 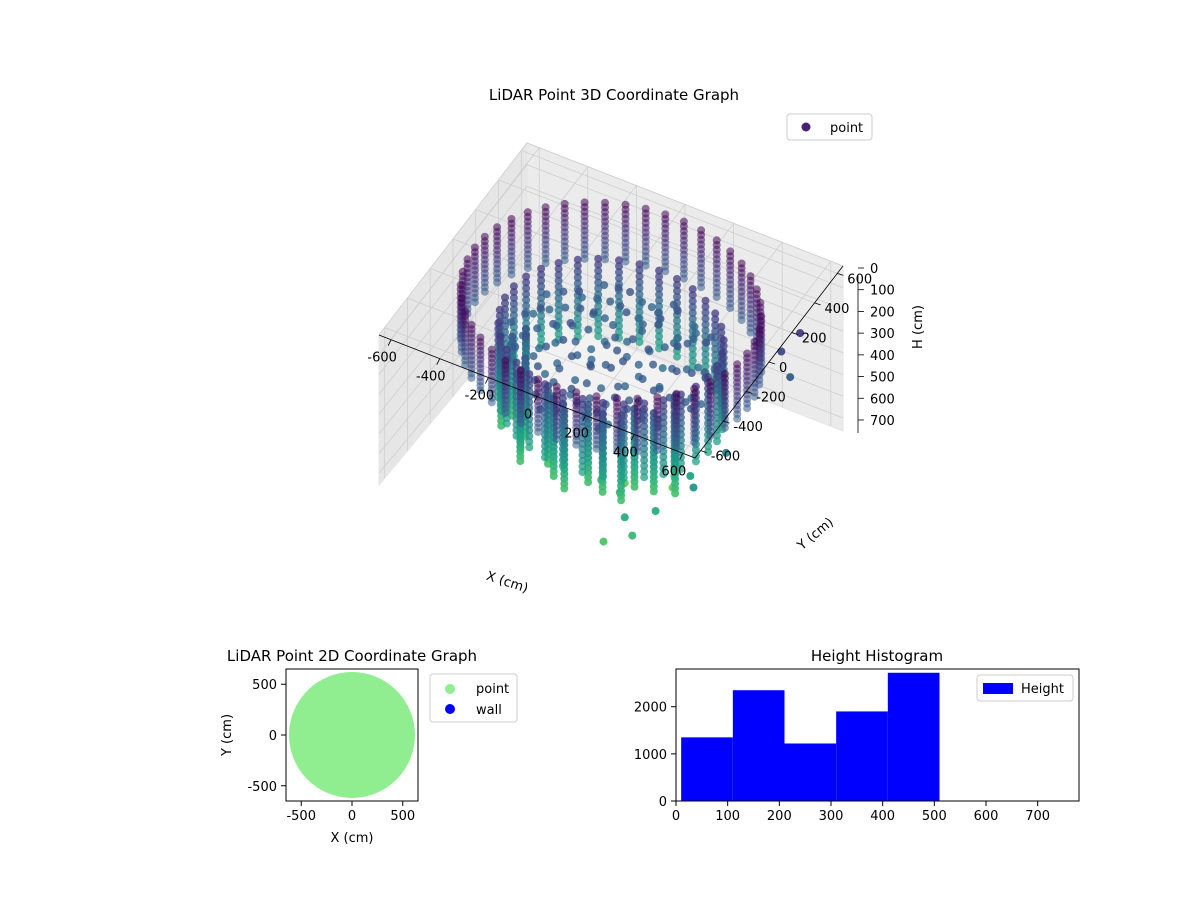 What do you see at coordinates (882, 421) in the screenshot?
I see `z-tick-label: 700` at bounding box center [882, 421].